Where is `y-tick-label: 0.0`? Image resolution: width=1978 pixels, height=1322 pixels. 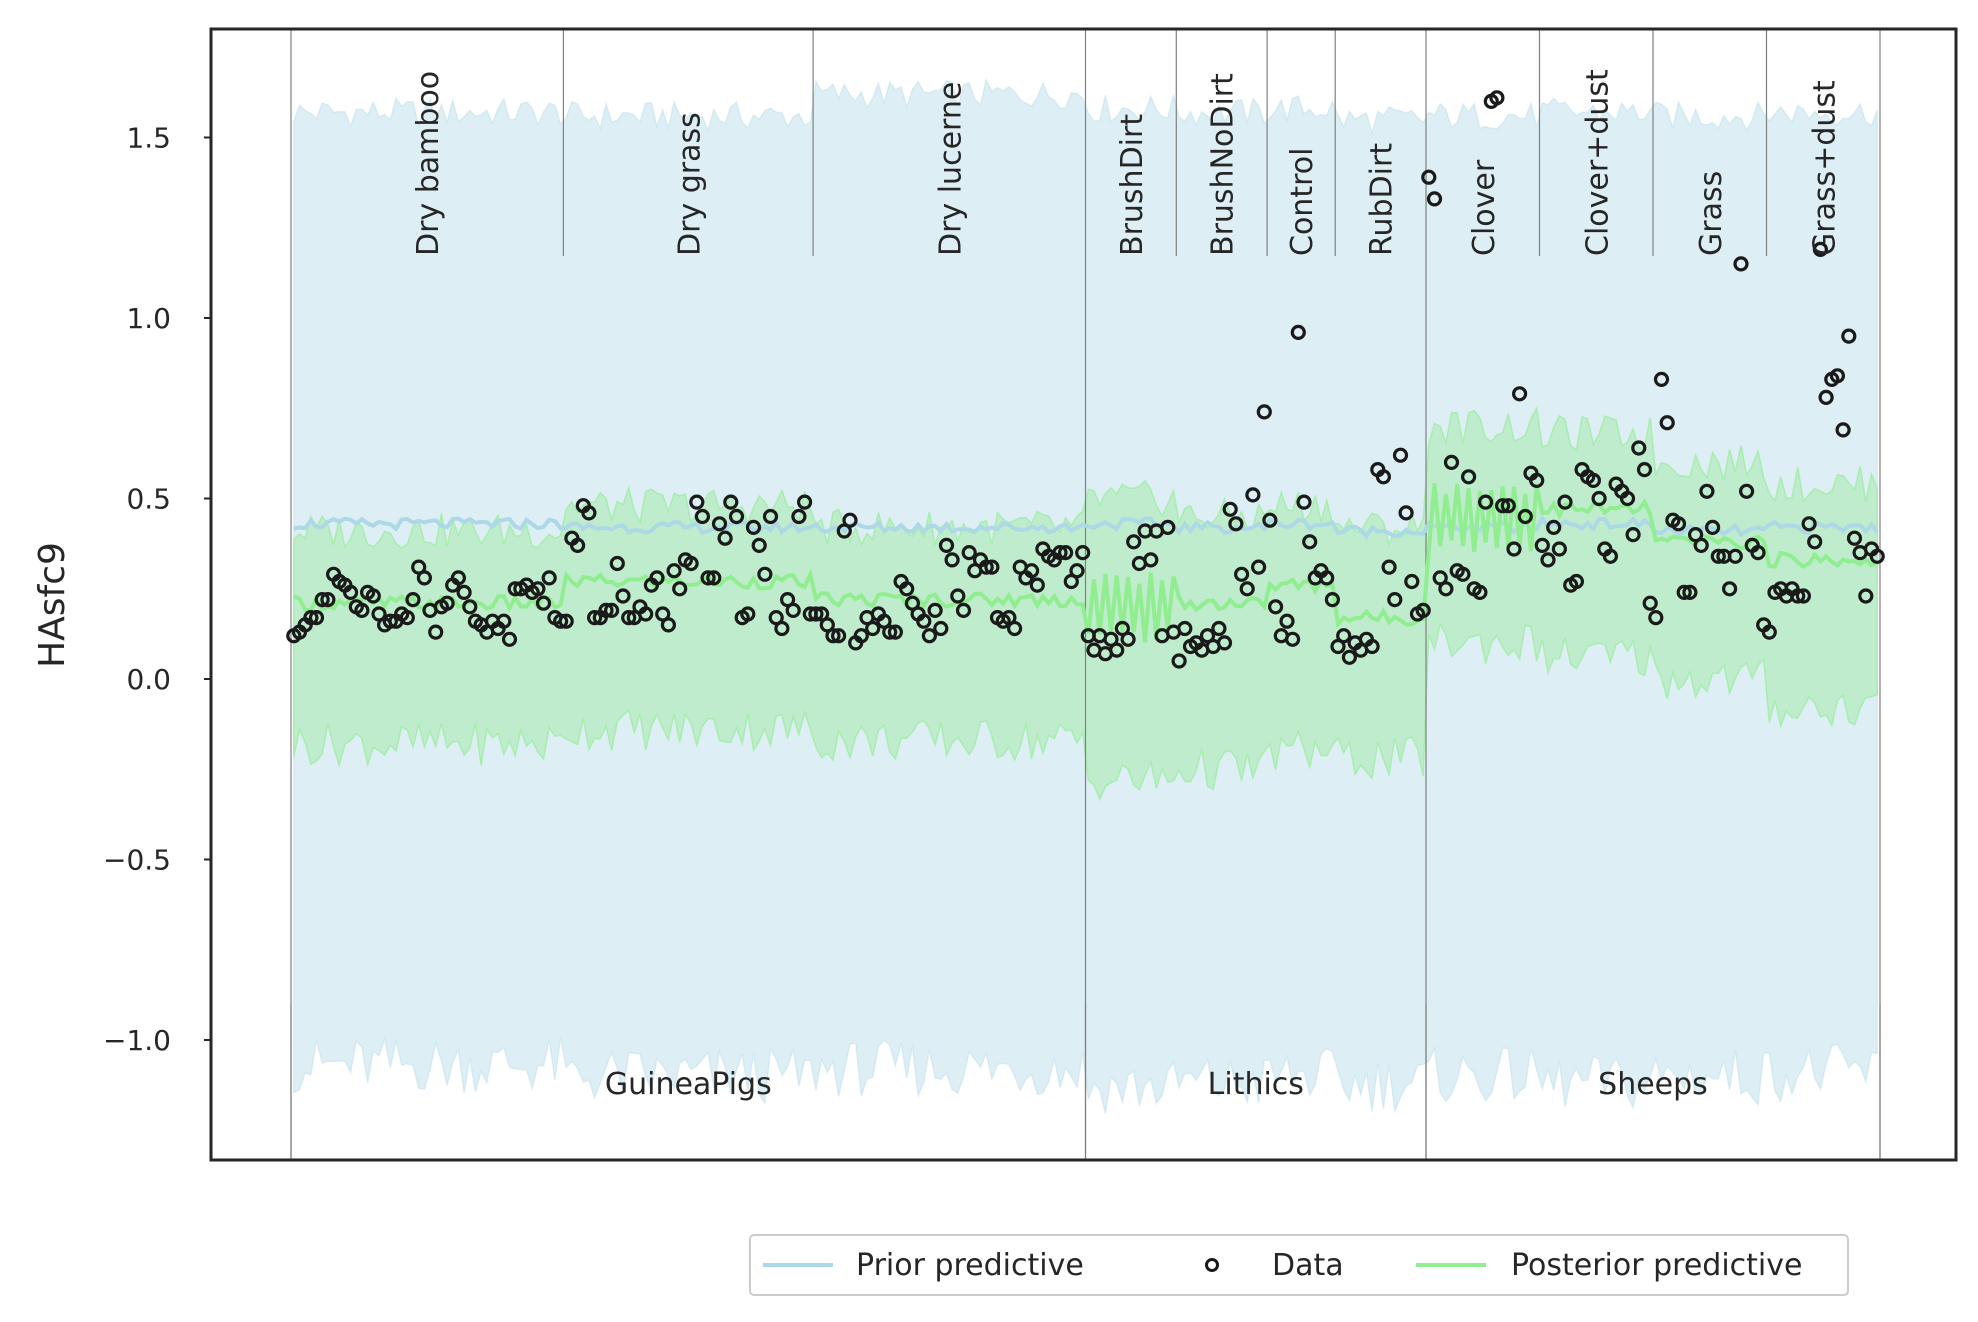 y-tick-label: 0.0 is located at coordinates (148, 679).